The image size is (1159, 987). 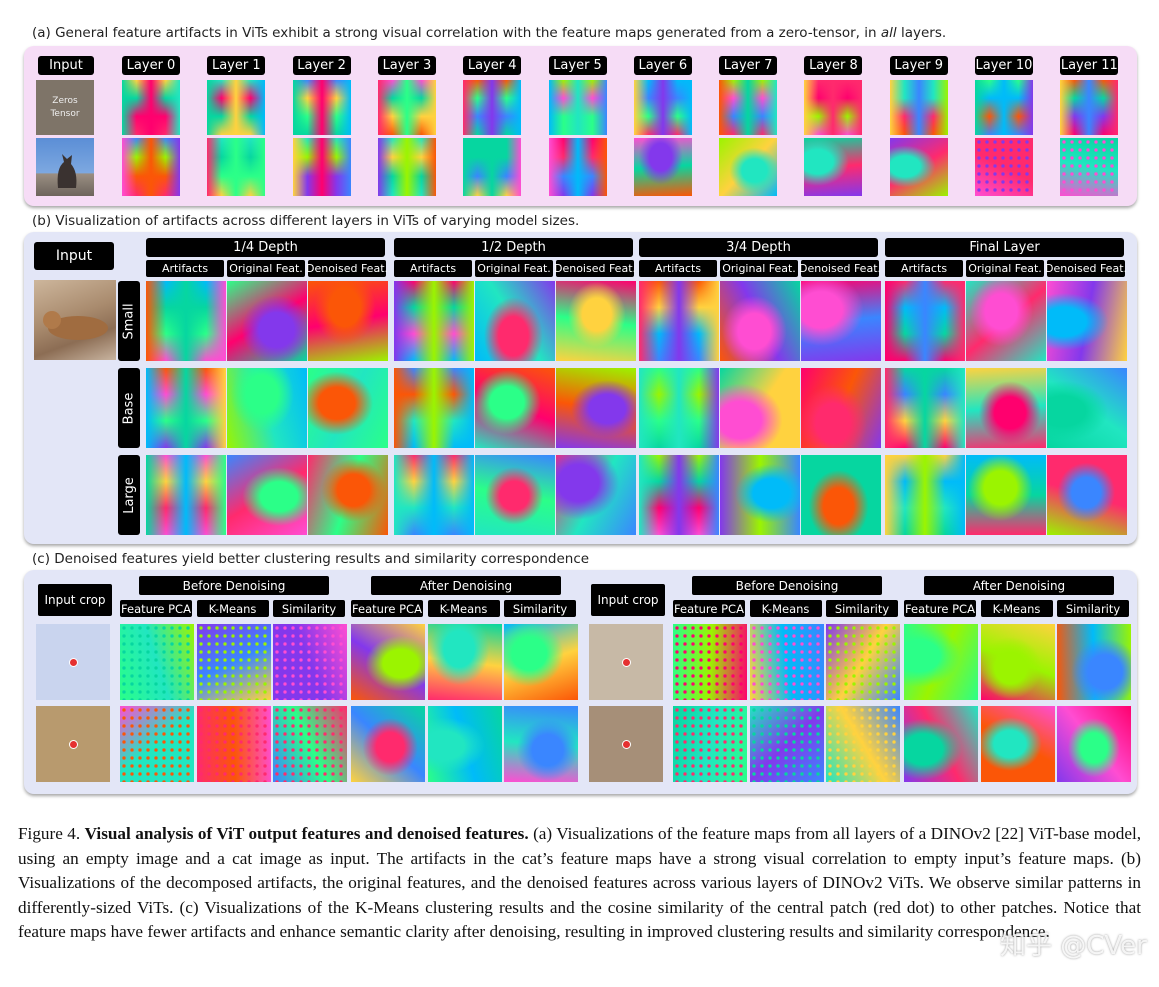 What do you see at coordinates (862, 608) in the screenshot?
I see `c1-h0-sub-2: Similarity` at bounding box center [862, 608].